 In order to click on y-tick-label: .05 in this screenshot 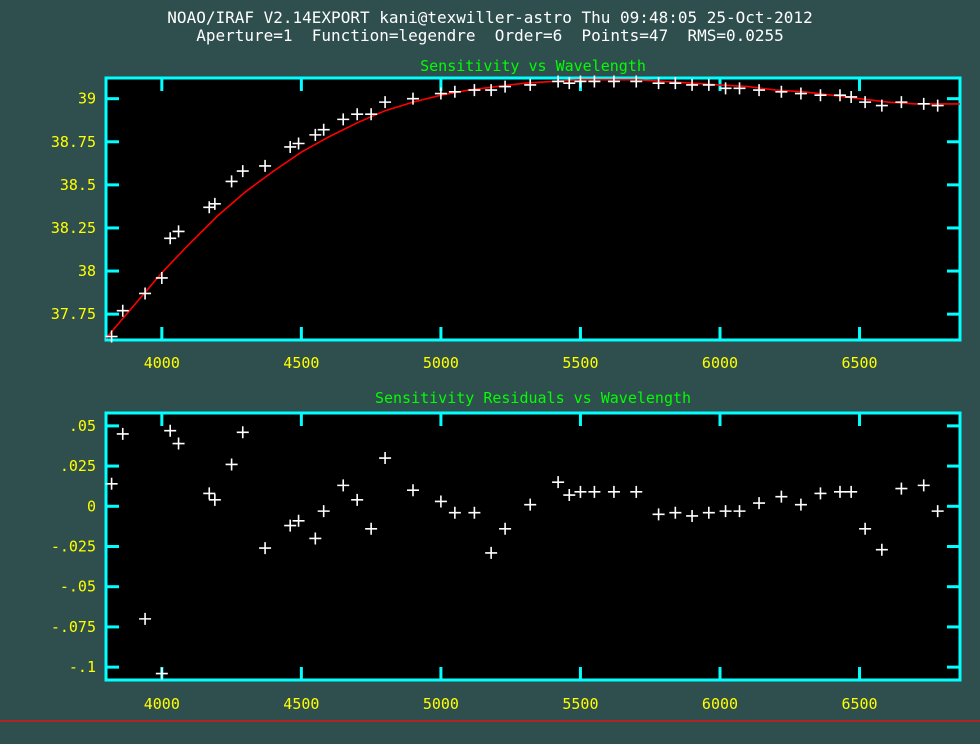, I will do `click(82, 426)`.